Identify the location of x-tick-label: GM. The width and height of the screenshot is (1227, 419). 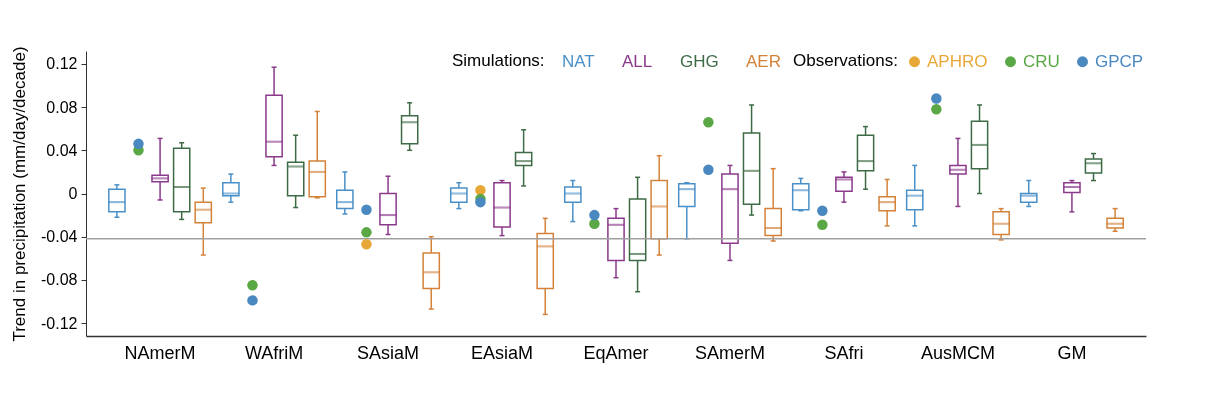
(1072, 352).